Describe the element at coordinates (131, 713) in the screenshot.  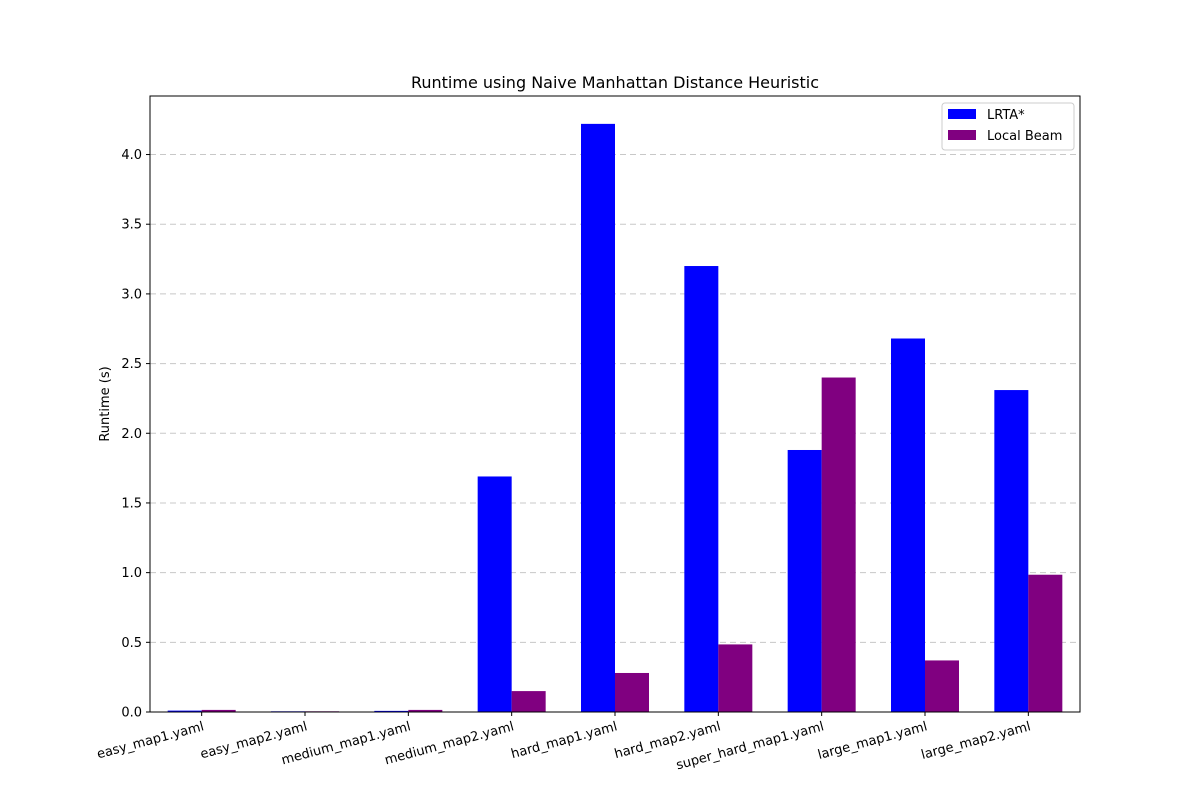
I see `y-tick-label: 0.0` at that location.